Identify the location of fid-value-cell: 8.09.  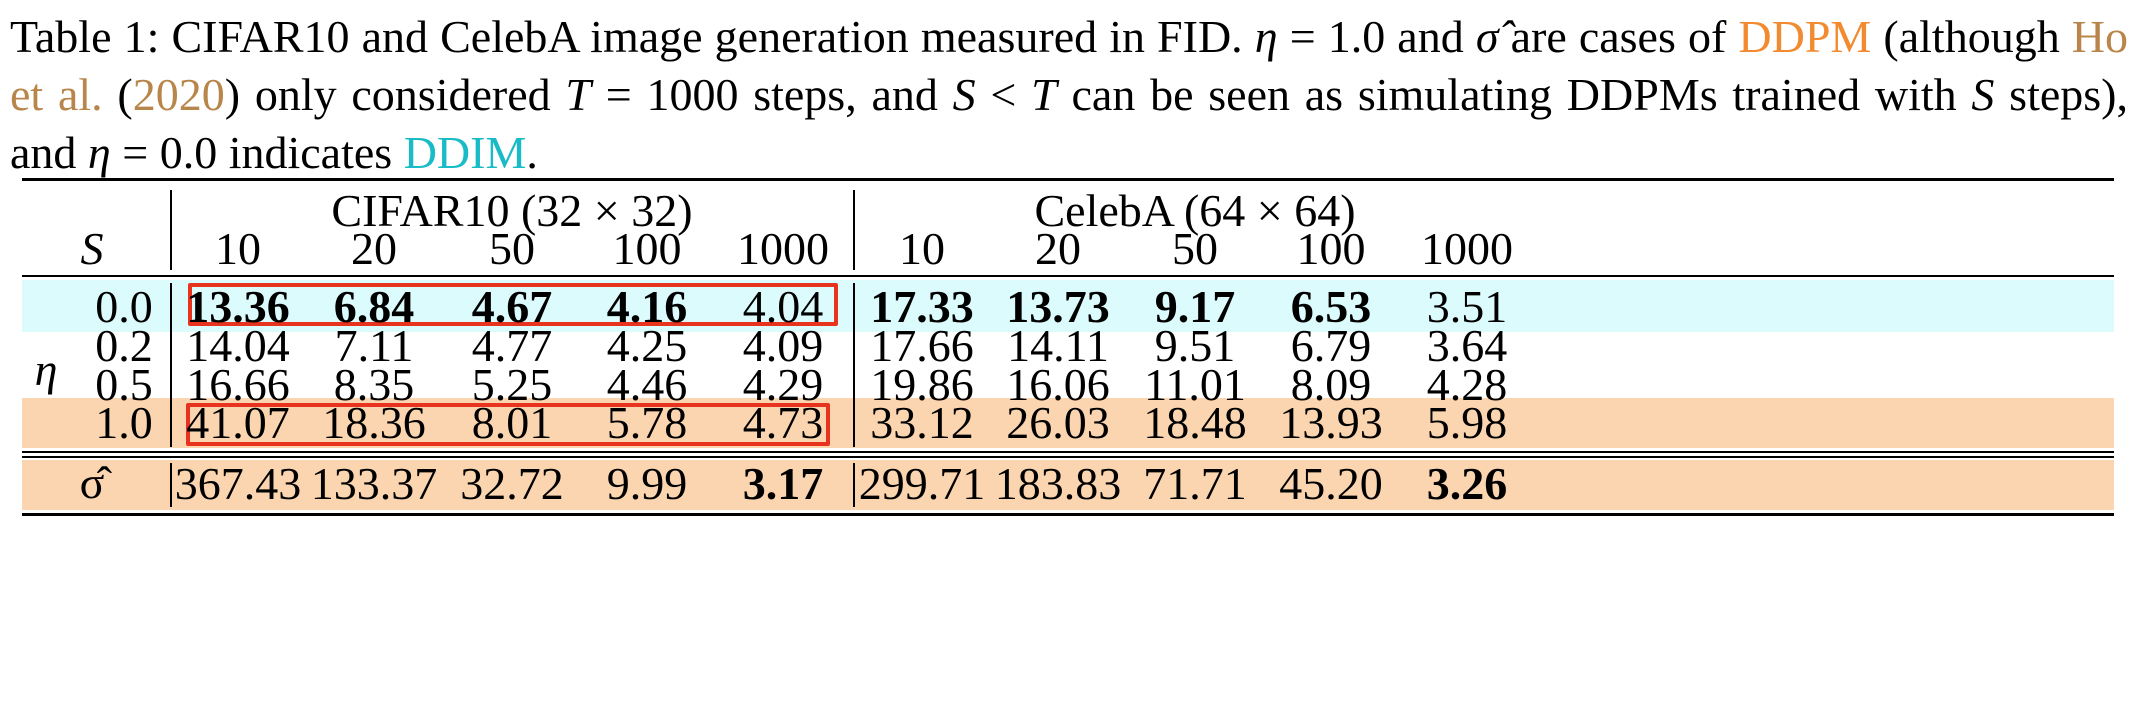
(1331, 384).